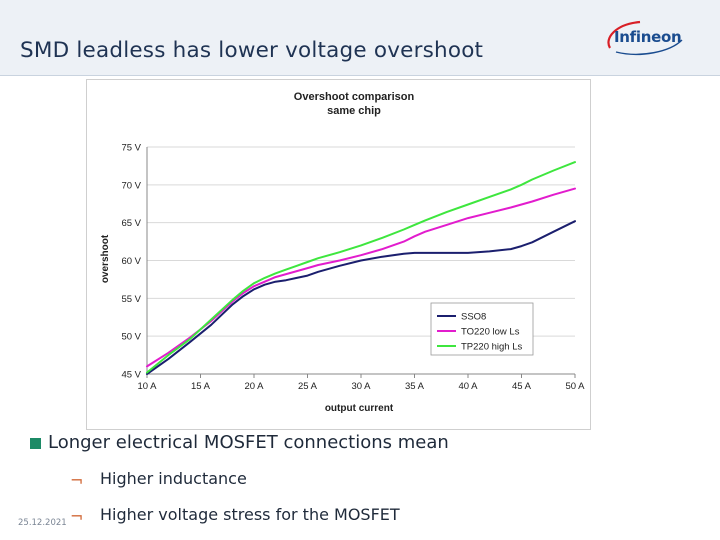  I want to click on y-tick-label: 50 V, so click(131, 337).